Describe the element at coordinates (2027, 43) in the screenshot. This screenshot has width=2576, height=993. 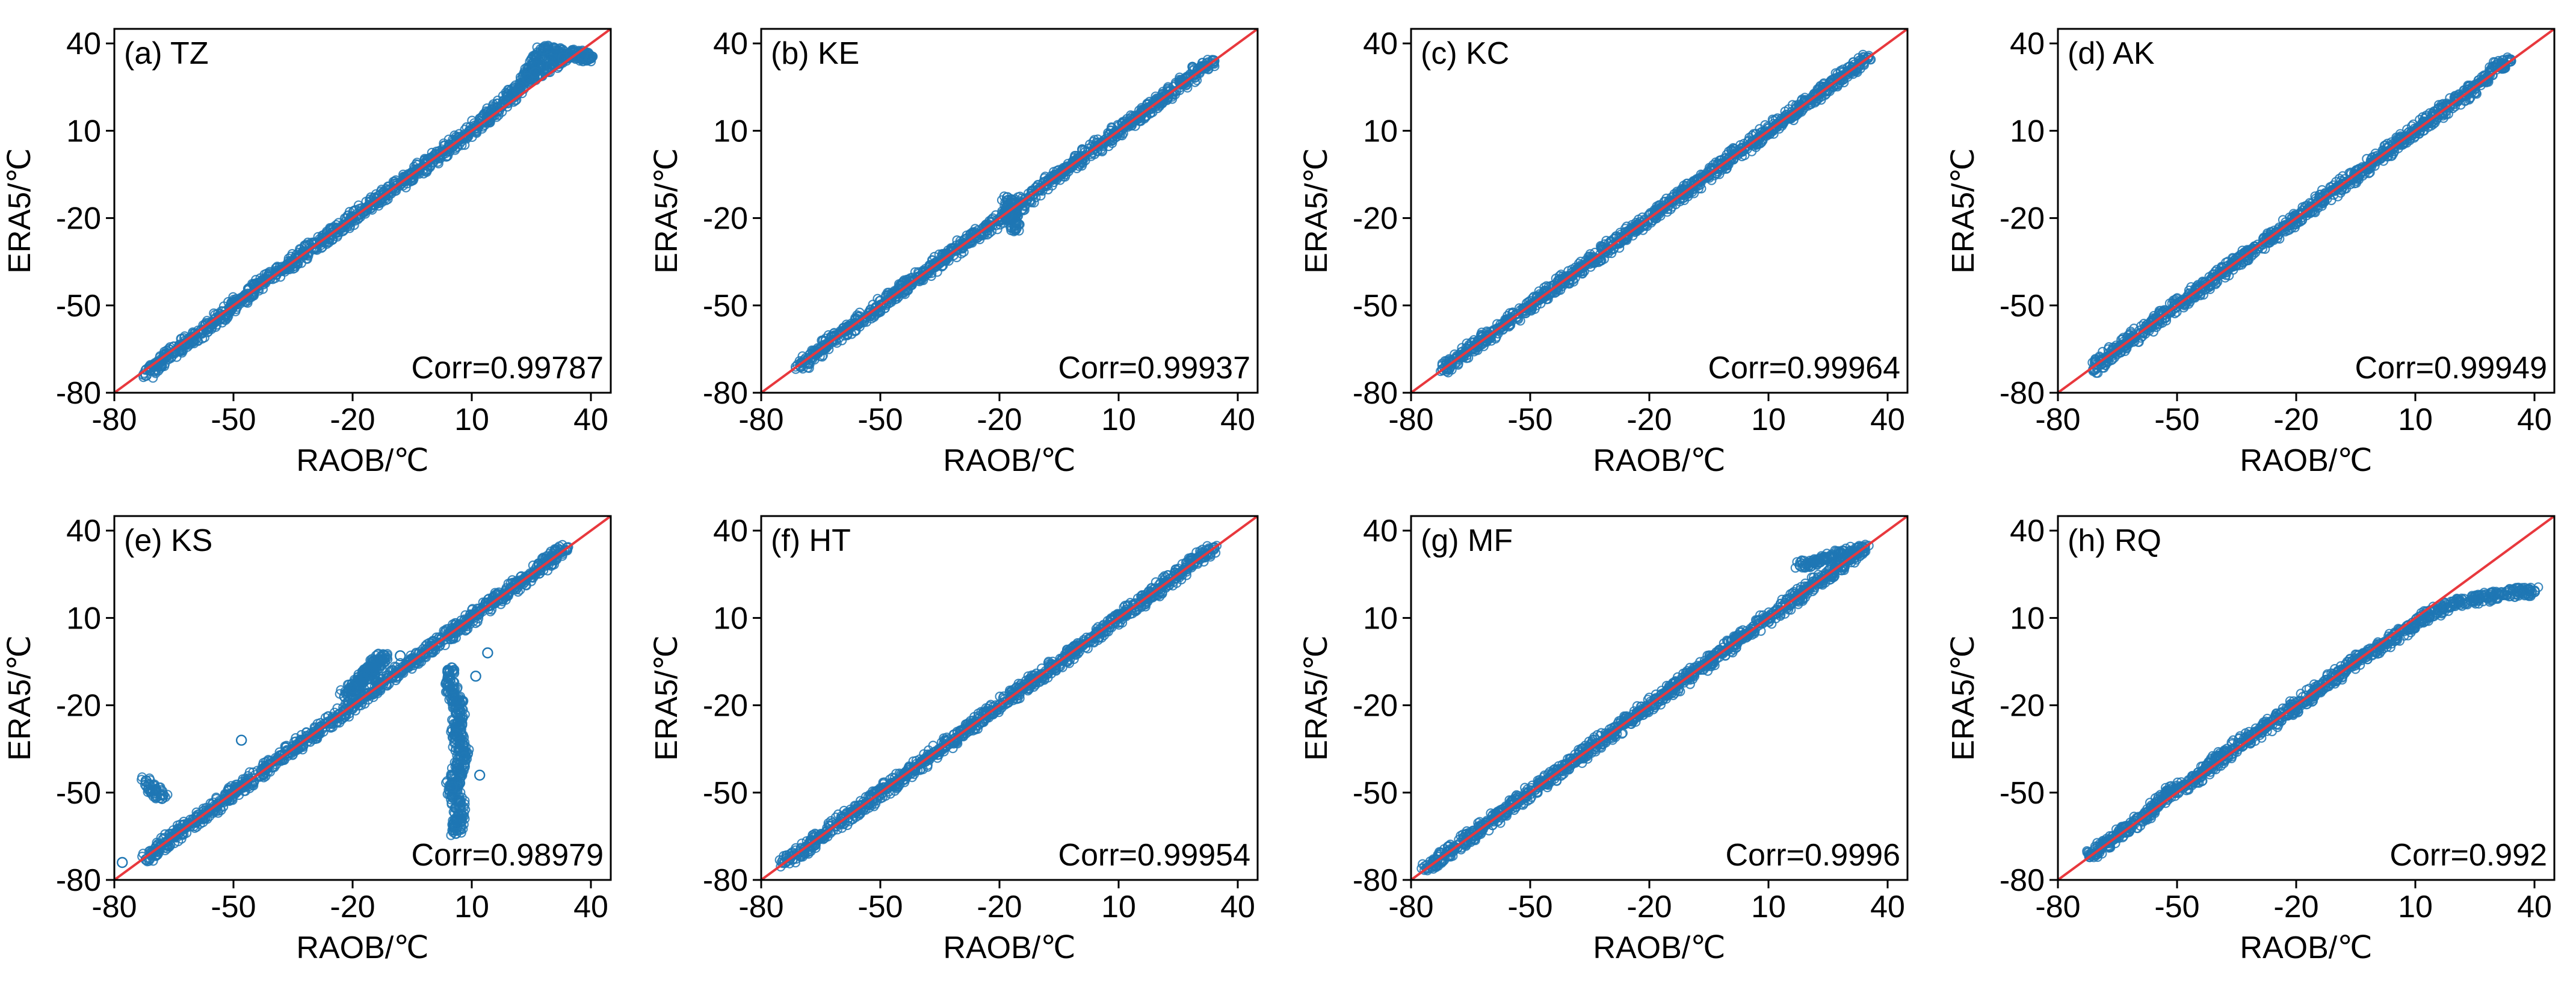
I see `y-tick-label: 40` at that location.